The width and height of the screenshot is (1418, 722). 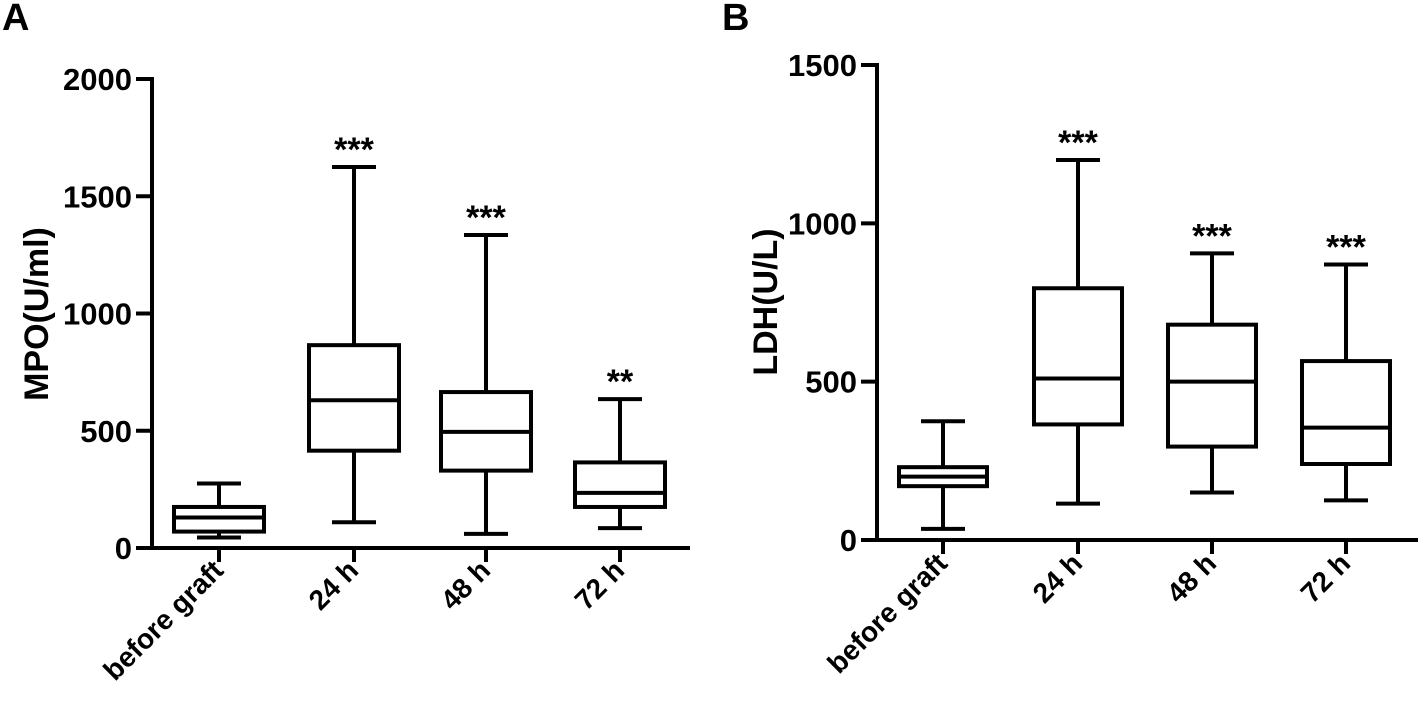 I want to click on box-72-h: ** 72 h, so click(x=618, y=489).